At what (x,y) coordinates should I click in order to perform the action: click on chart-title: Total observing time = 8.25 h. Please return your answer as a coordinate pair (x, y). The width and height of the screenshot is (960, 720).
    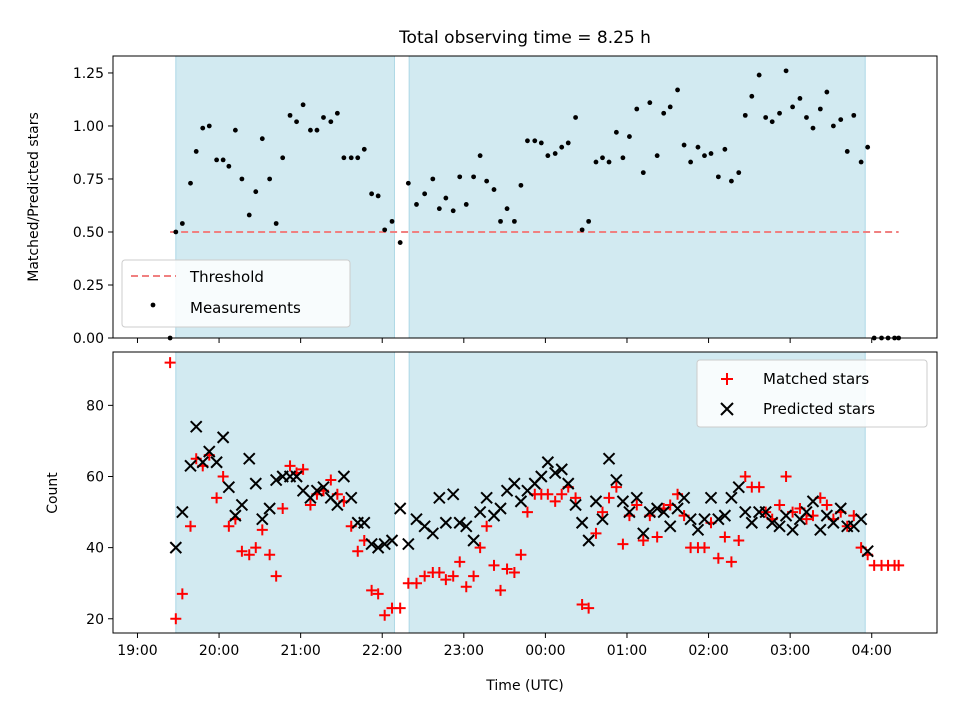
    Looking at the image, I should click on (524, 38).